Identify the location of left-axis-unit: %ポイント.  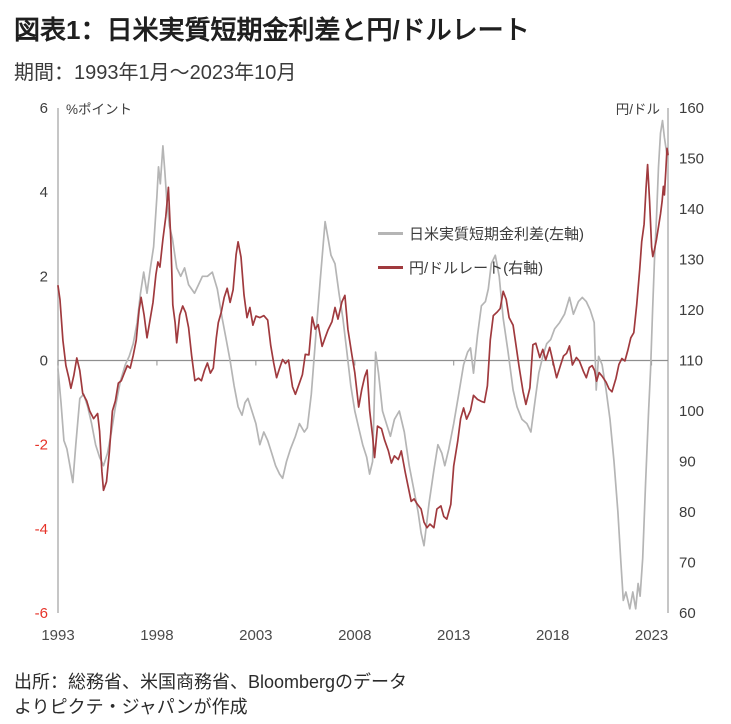
(99, 109).